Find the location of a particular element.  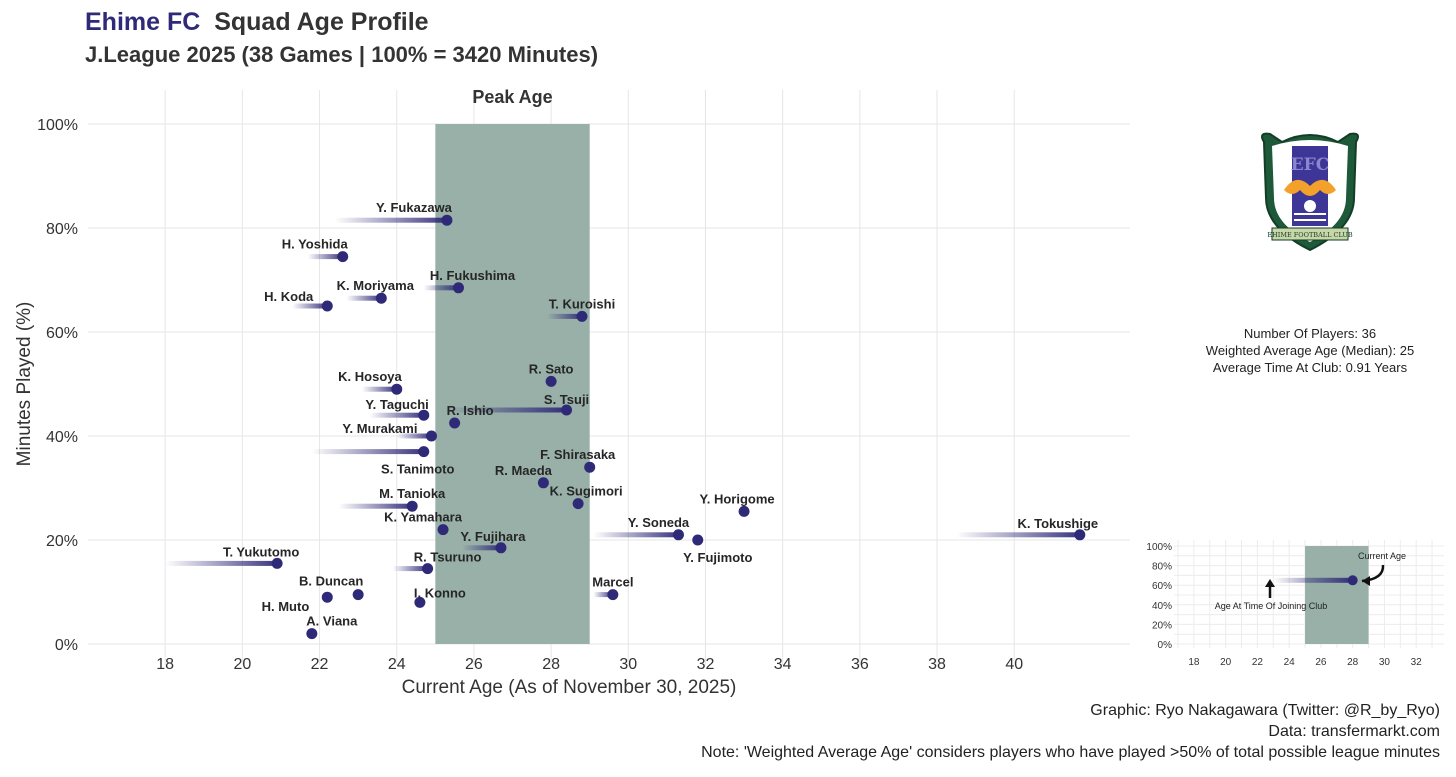

player-label: T. Yukutomo is located at coordinates (261, 551).